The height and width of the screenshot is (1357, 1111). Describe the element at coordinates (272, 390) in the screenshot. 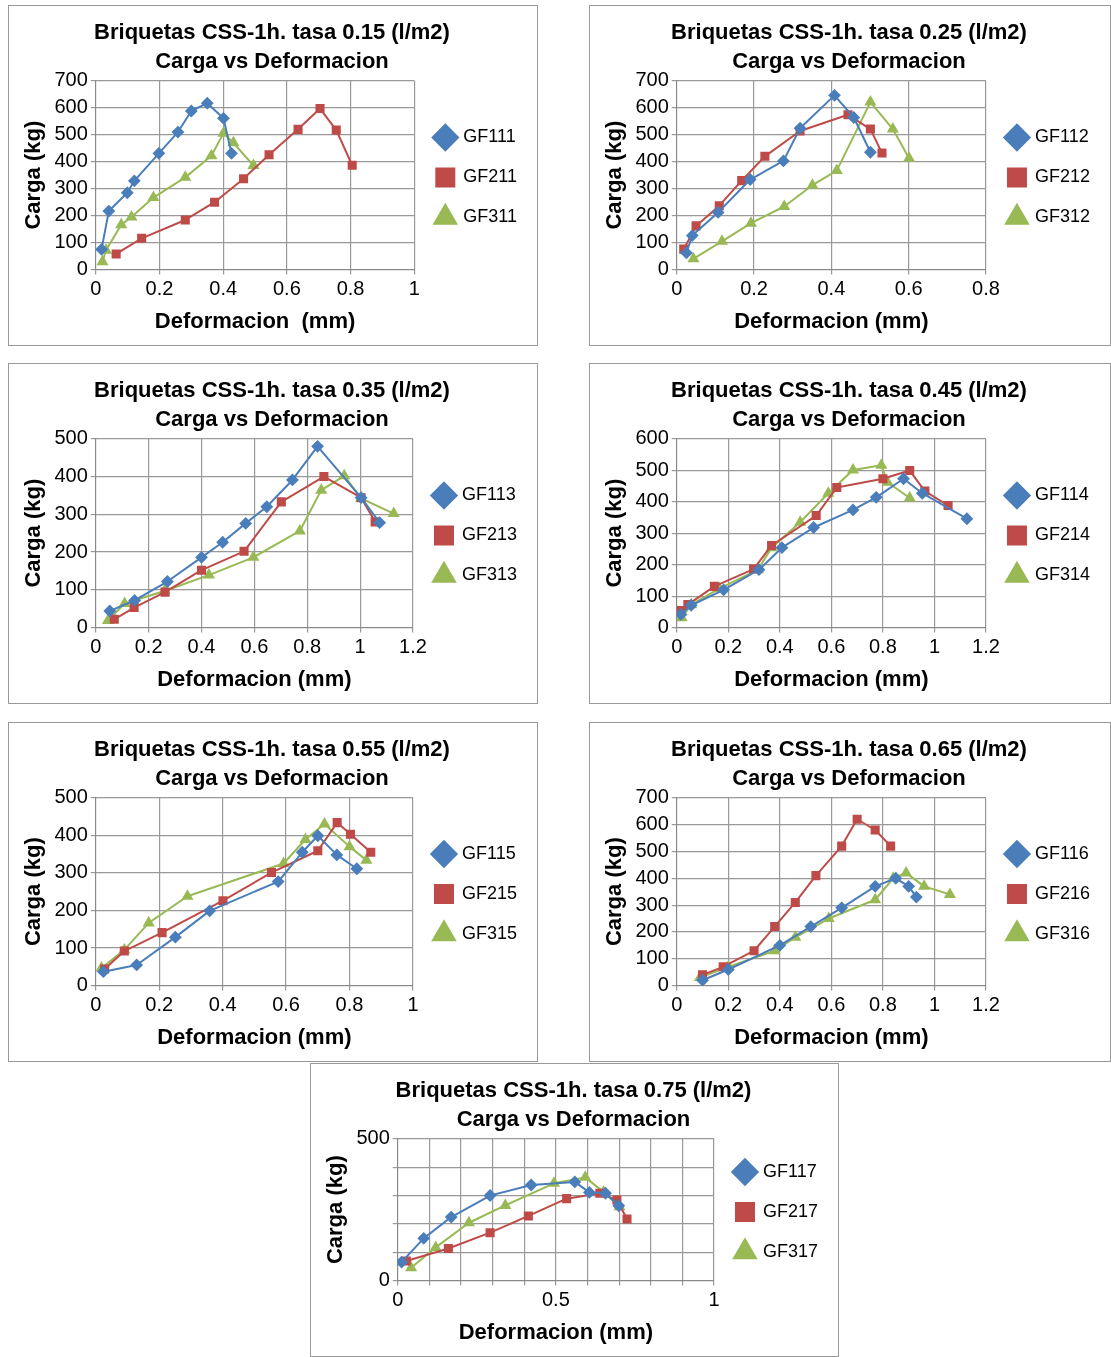

I see `chart-title: Briquetas CSS-1h. tasa 0.35 (l/m2)` at that location.